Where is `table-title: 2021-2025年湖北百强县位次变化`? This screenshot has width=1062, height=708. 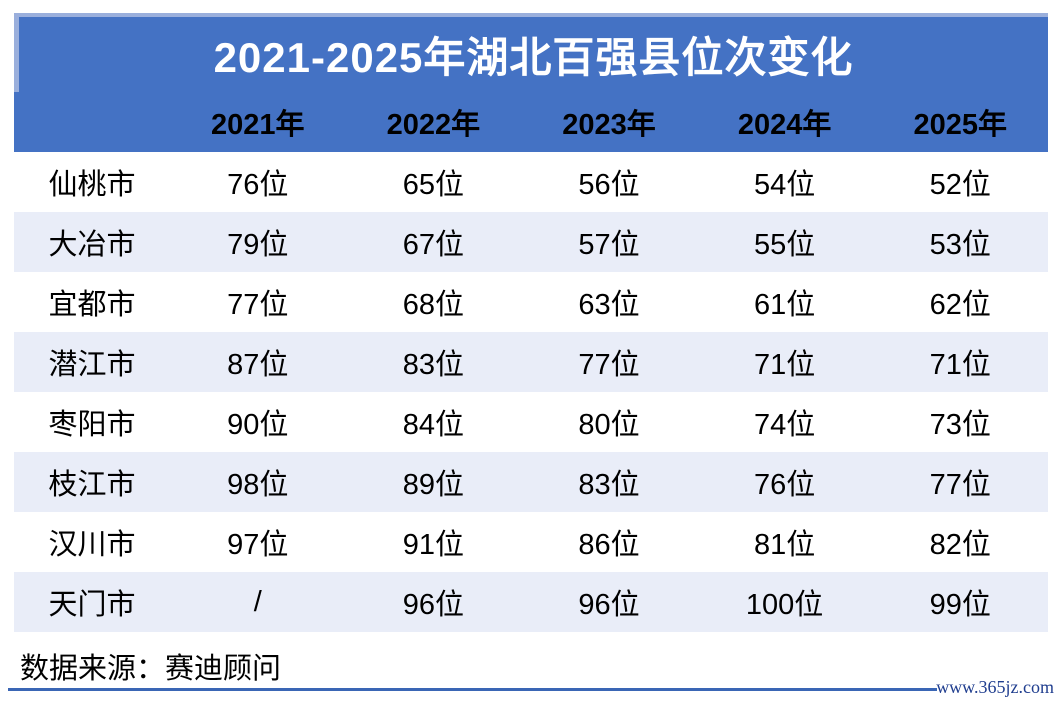 table-title: 2021-2025年湖北百强县位次变化 is located at coordinates (533, 57).